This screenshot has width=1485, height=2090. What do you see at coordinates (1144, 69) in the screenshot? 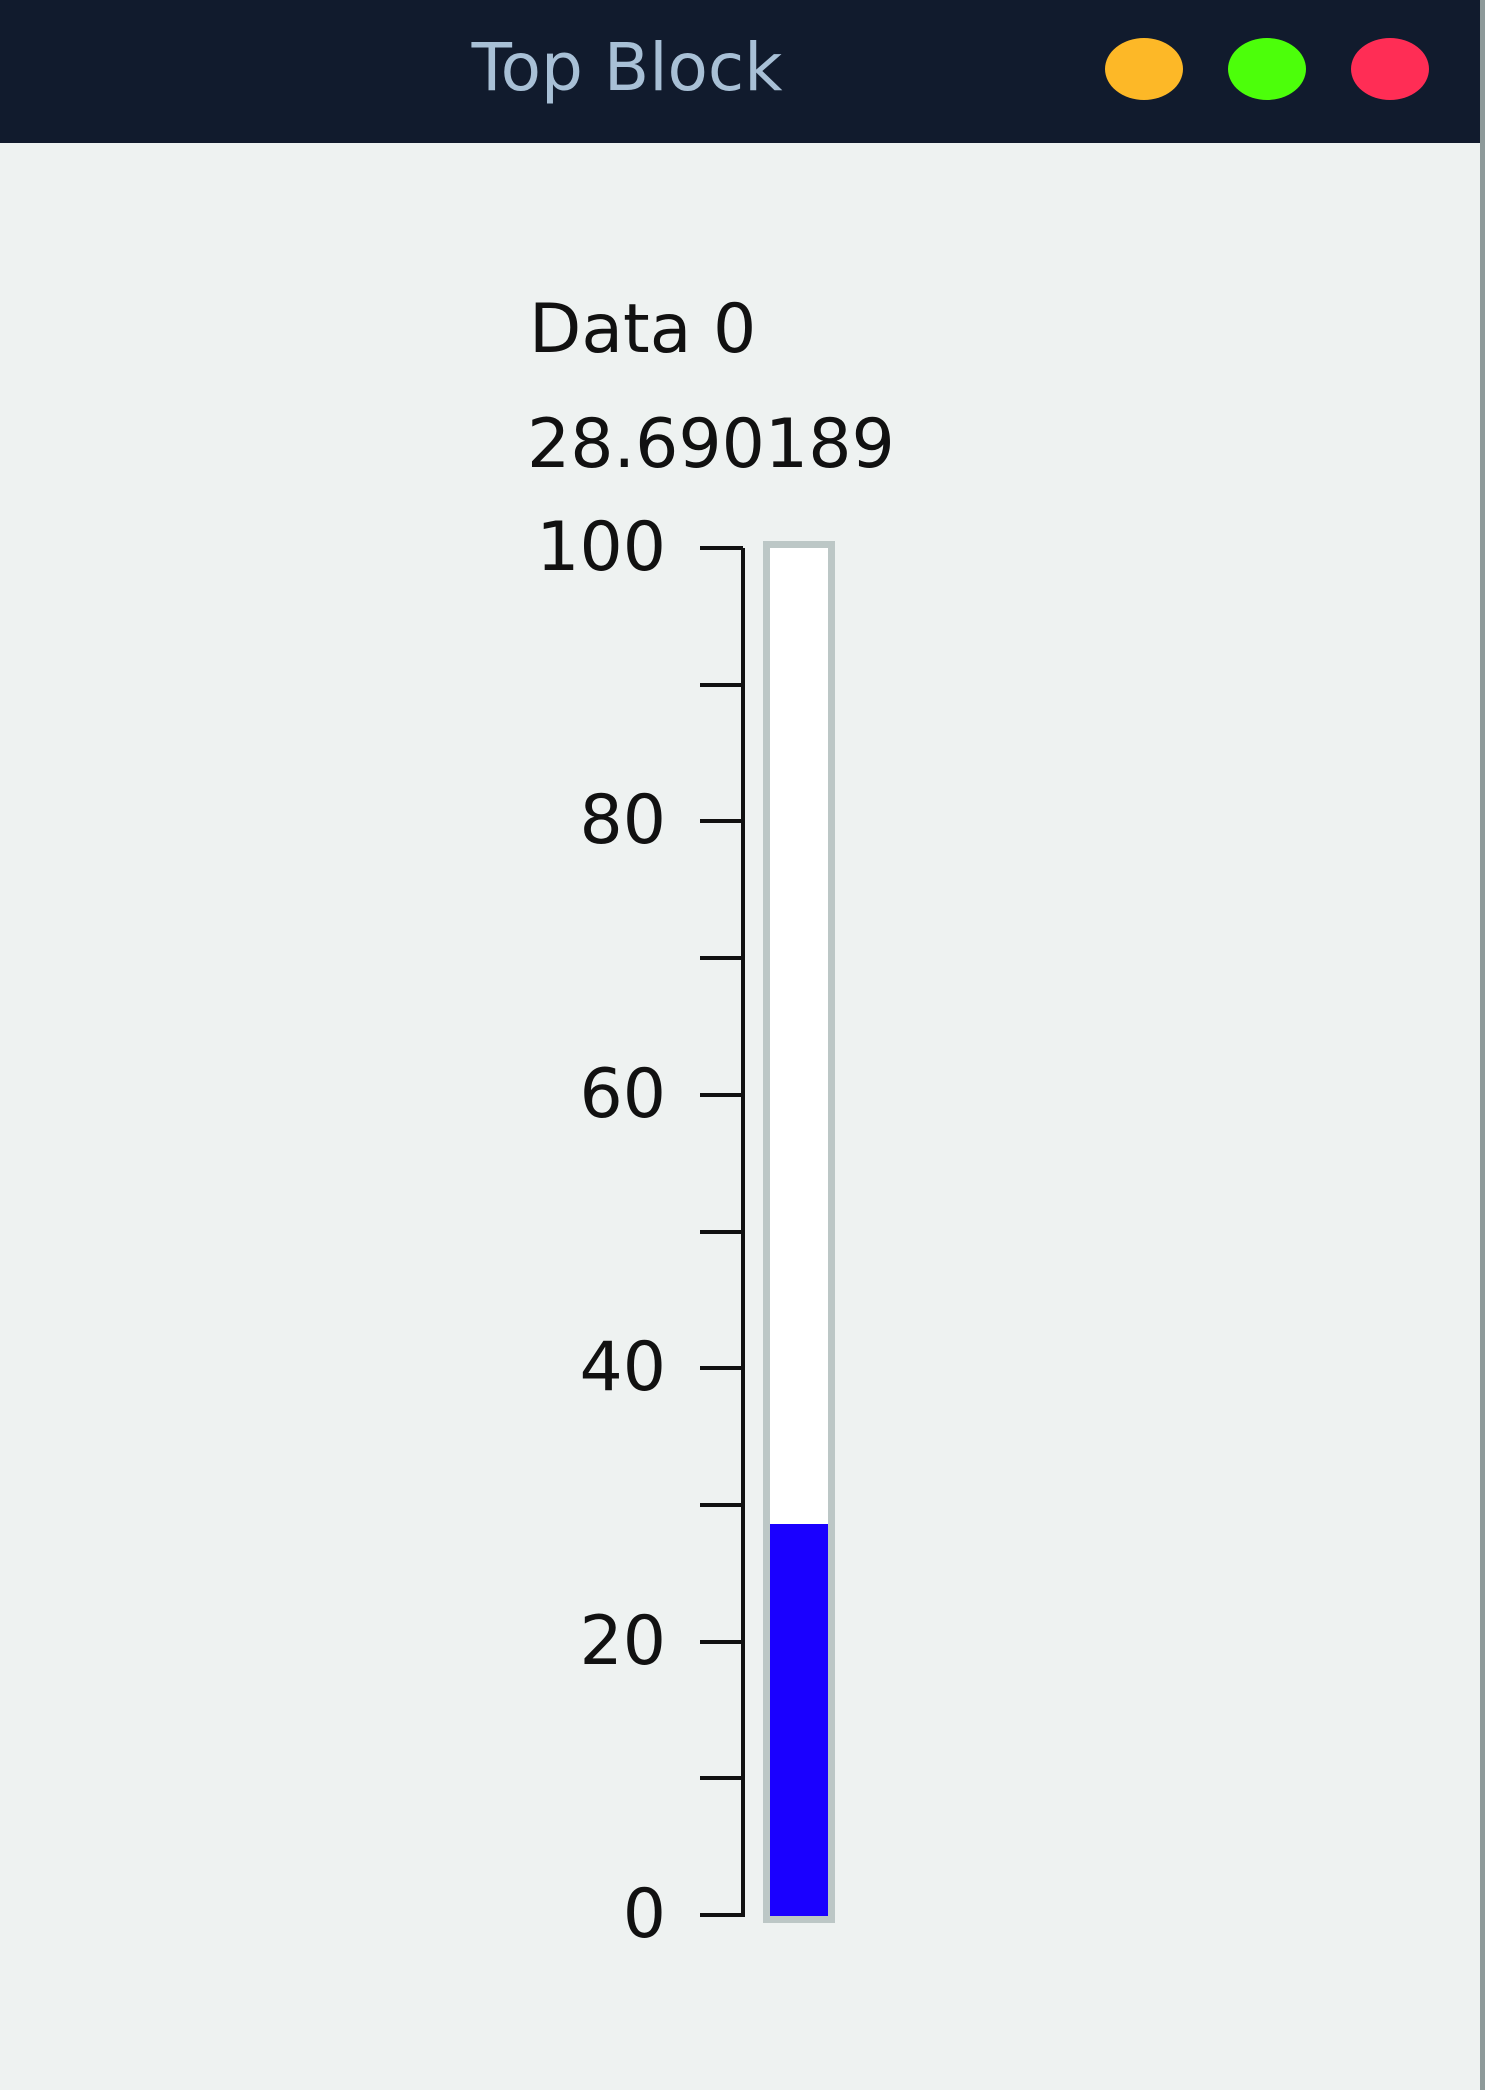
I see `minimize-button` at bounding box center [1144, 69].